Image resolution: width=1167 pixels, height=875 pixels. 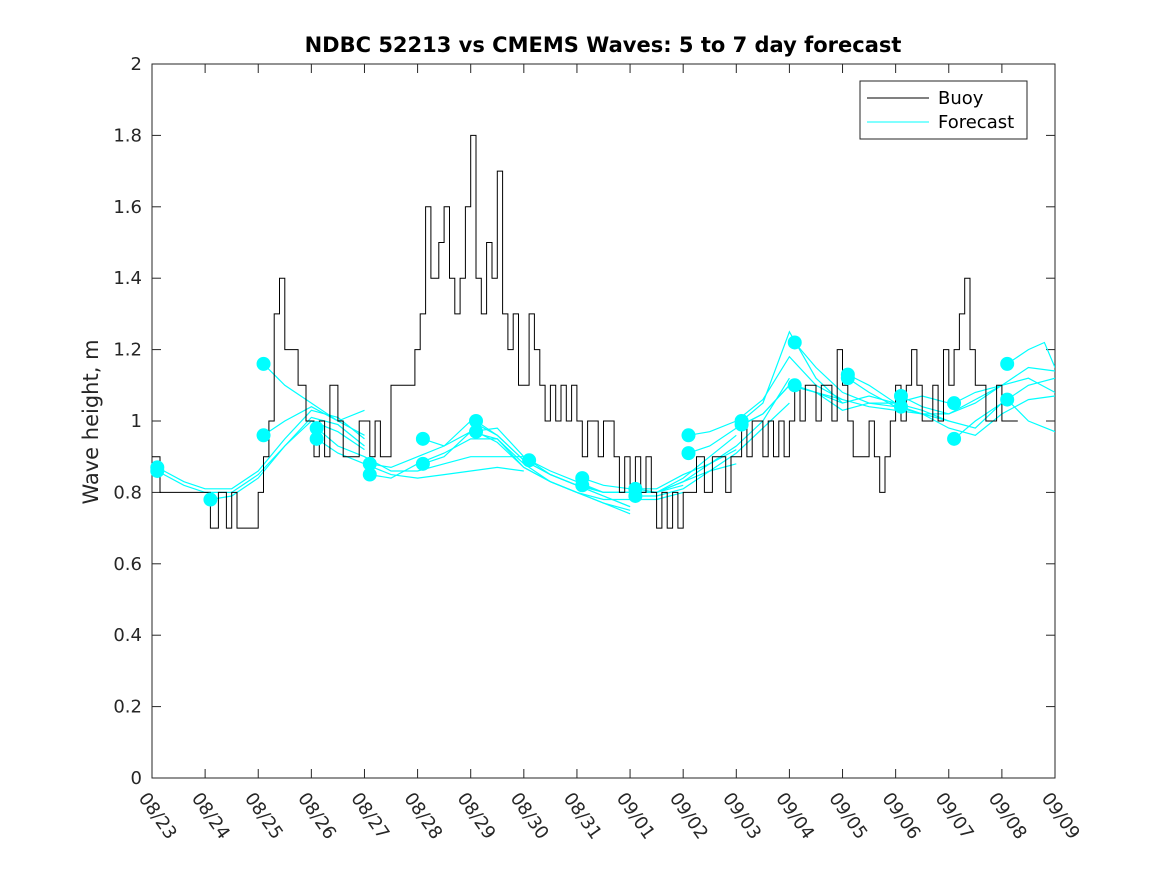 I want to click on x-tick-label: 09/02, so click(x=688, y=816).